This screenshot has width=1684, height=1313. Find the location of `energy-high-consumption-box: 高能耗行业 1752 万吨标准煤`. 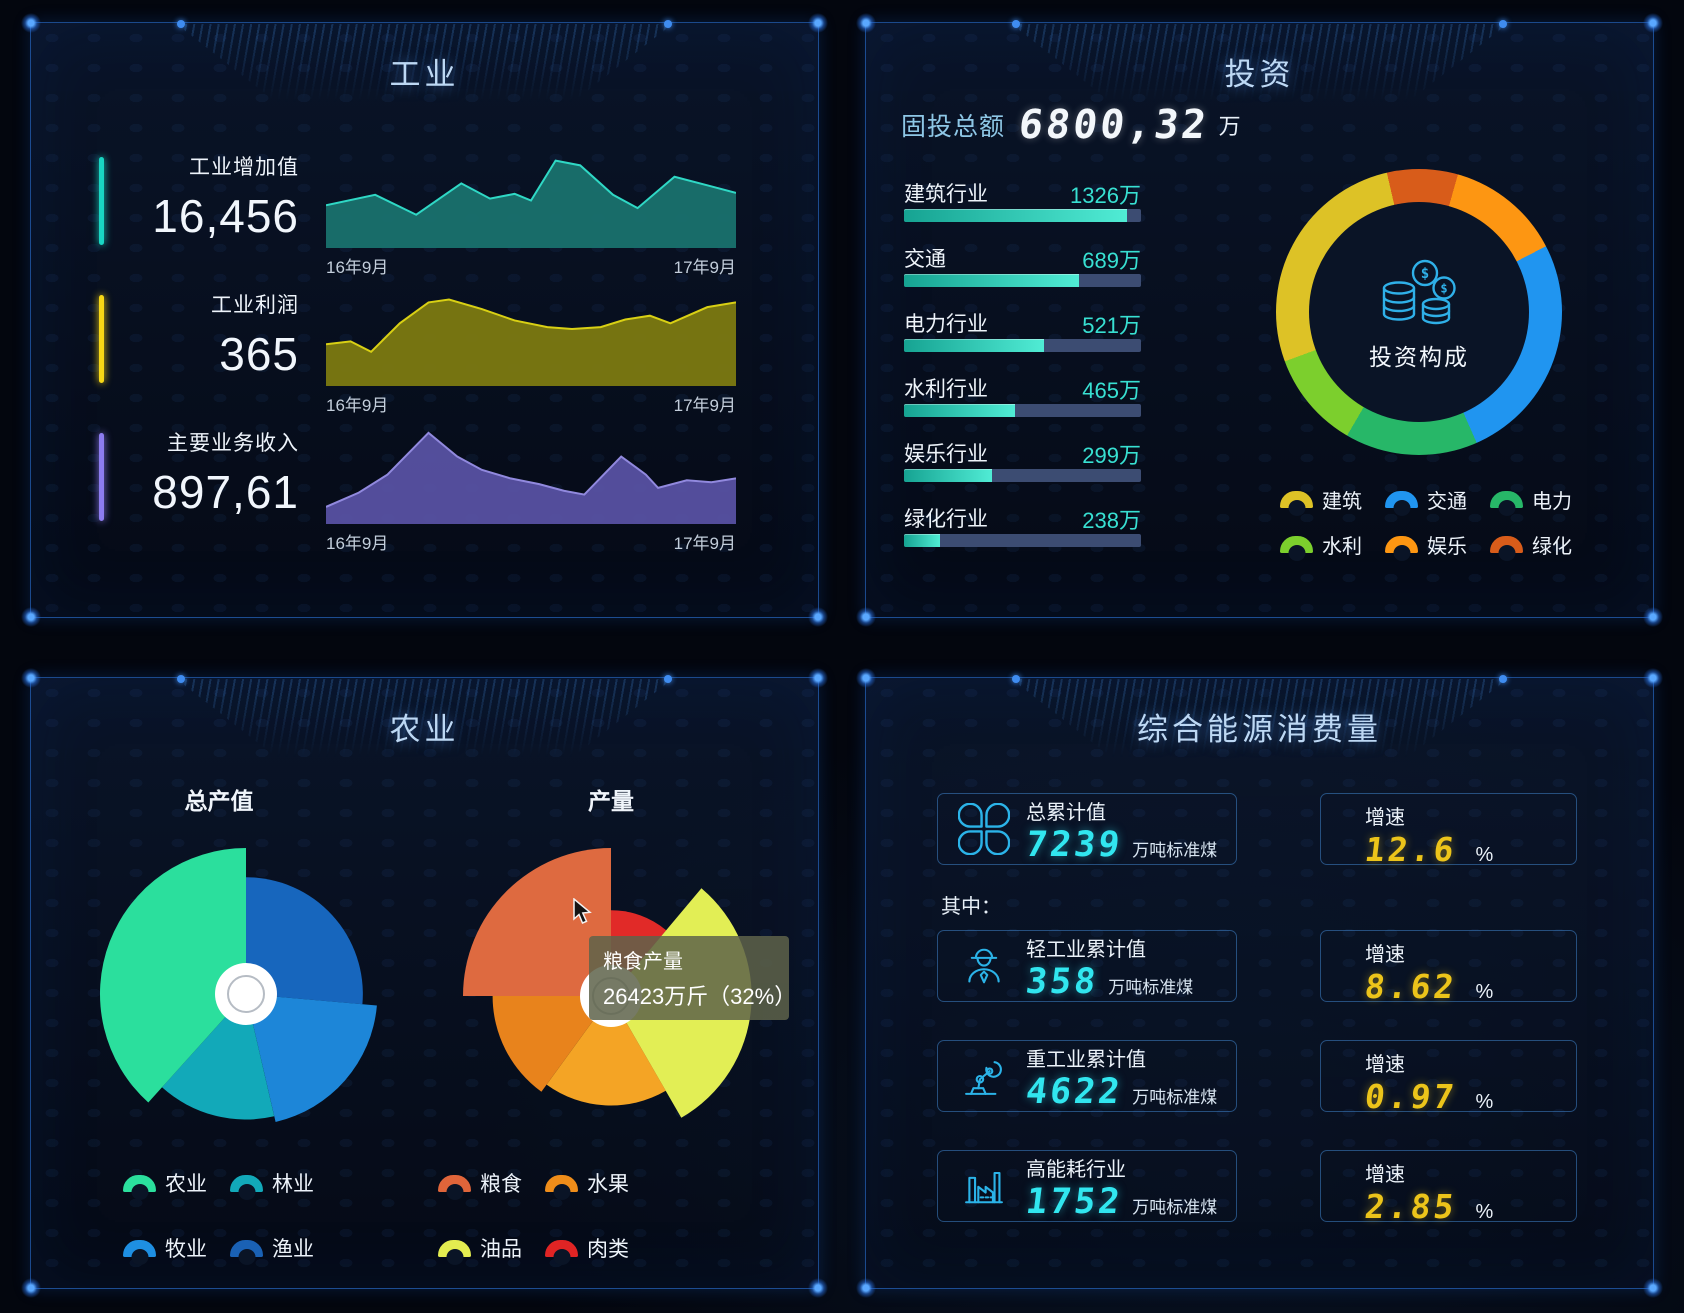

energy-high-consumption-box: 高能耗行业 1752 万吨标准煤 is located at coordinates (1087, 1186).